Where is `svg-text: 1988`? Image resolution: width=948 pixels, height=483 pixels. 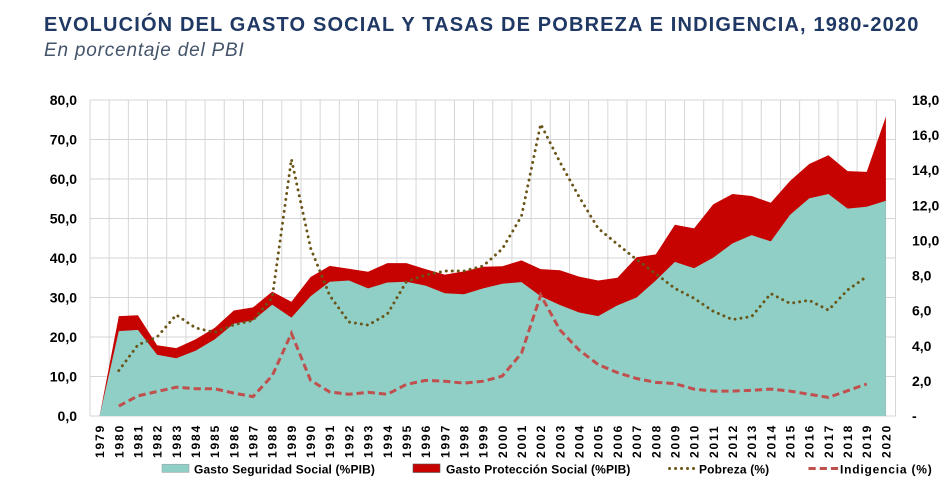
svg-text: 1988 is located at coordinates (273, 441).